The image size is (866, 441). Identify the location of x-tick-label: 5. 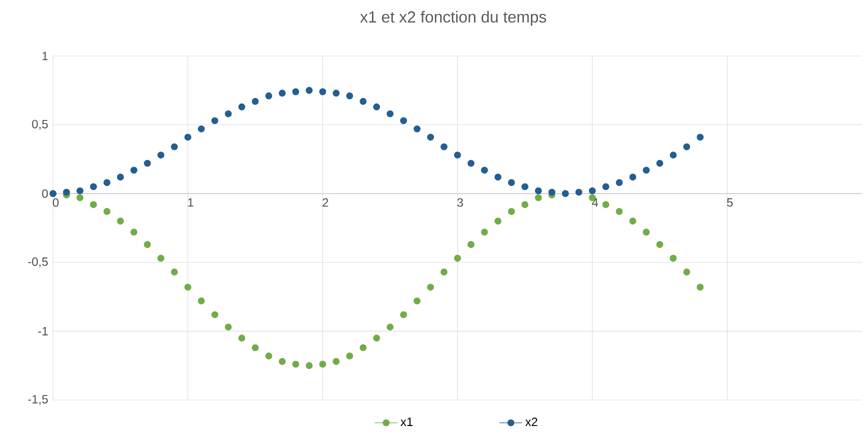
(730, 202).